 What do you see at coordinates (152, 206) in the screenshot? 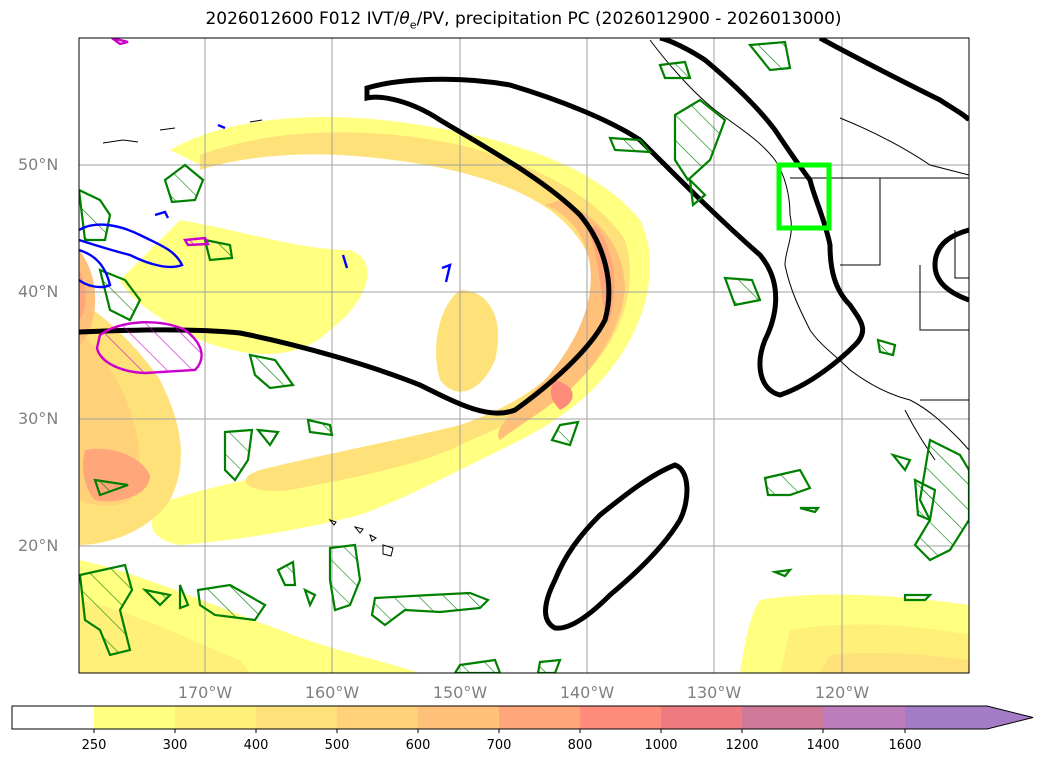
I see `pv-contours-magenta` at bounding box center [152, 206].